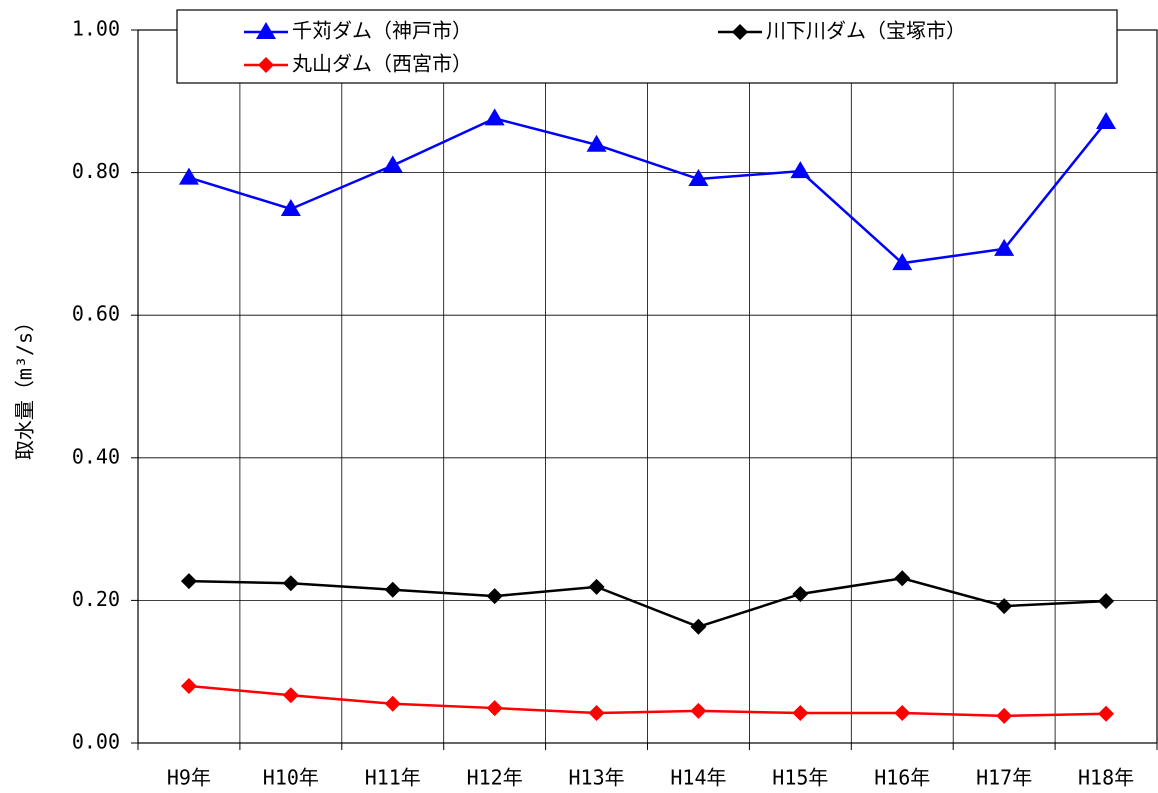  Describe the element at coordinates (382, 64) in the screenshot. I see `legend-label: 丸山ダム（西宮市）` at that location.